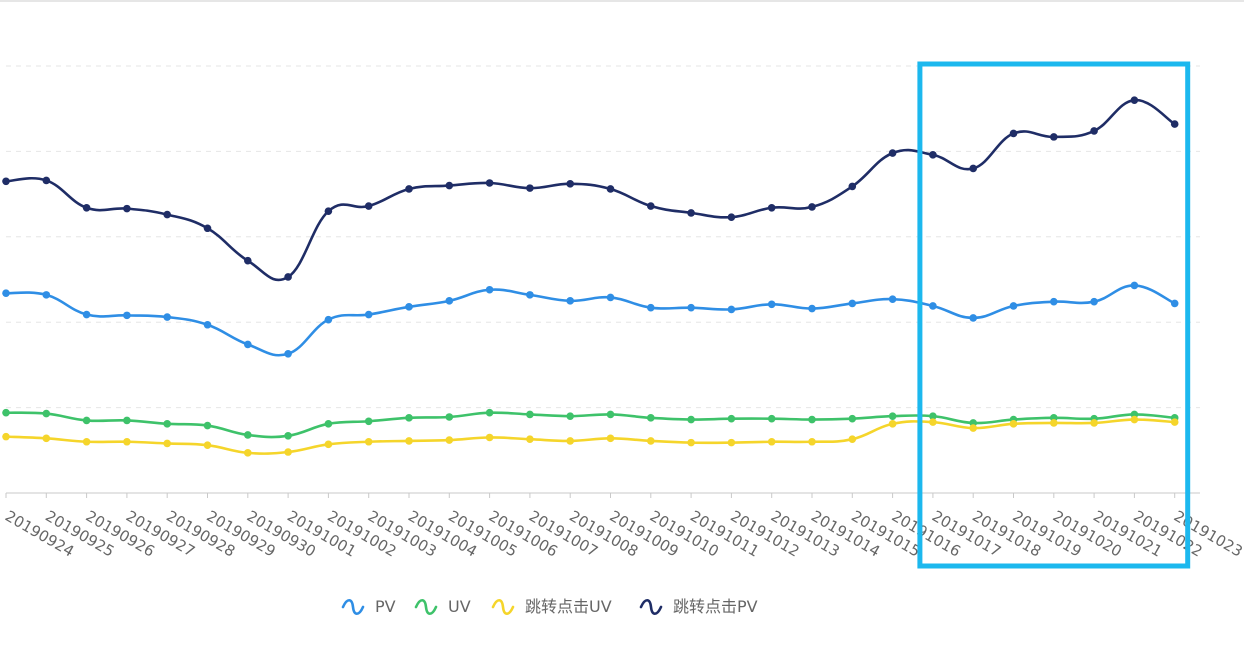  I want to click on legend-item: UV, so click(442, 606).